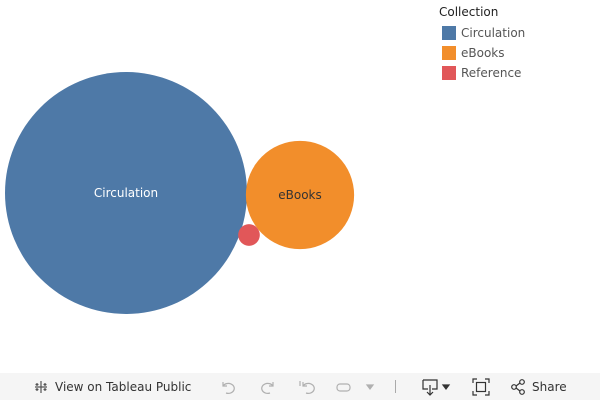  I want to click on revert-icon, so click(307, 387).